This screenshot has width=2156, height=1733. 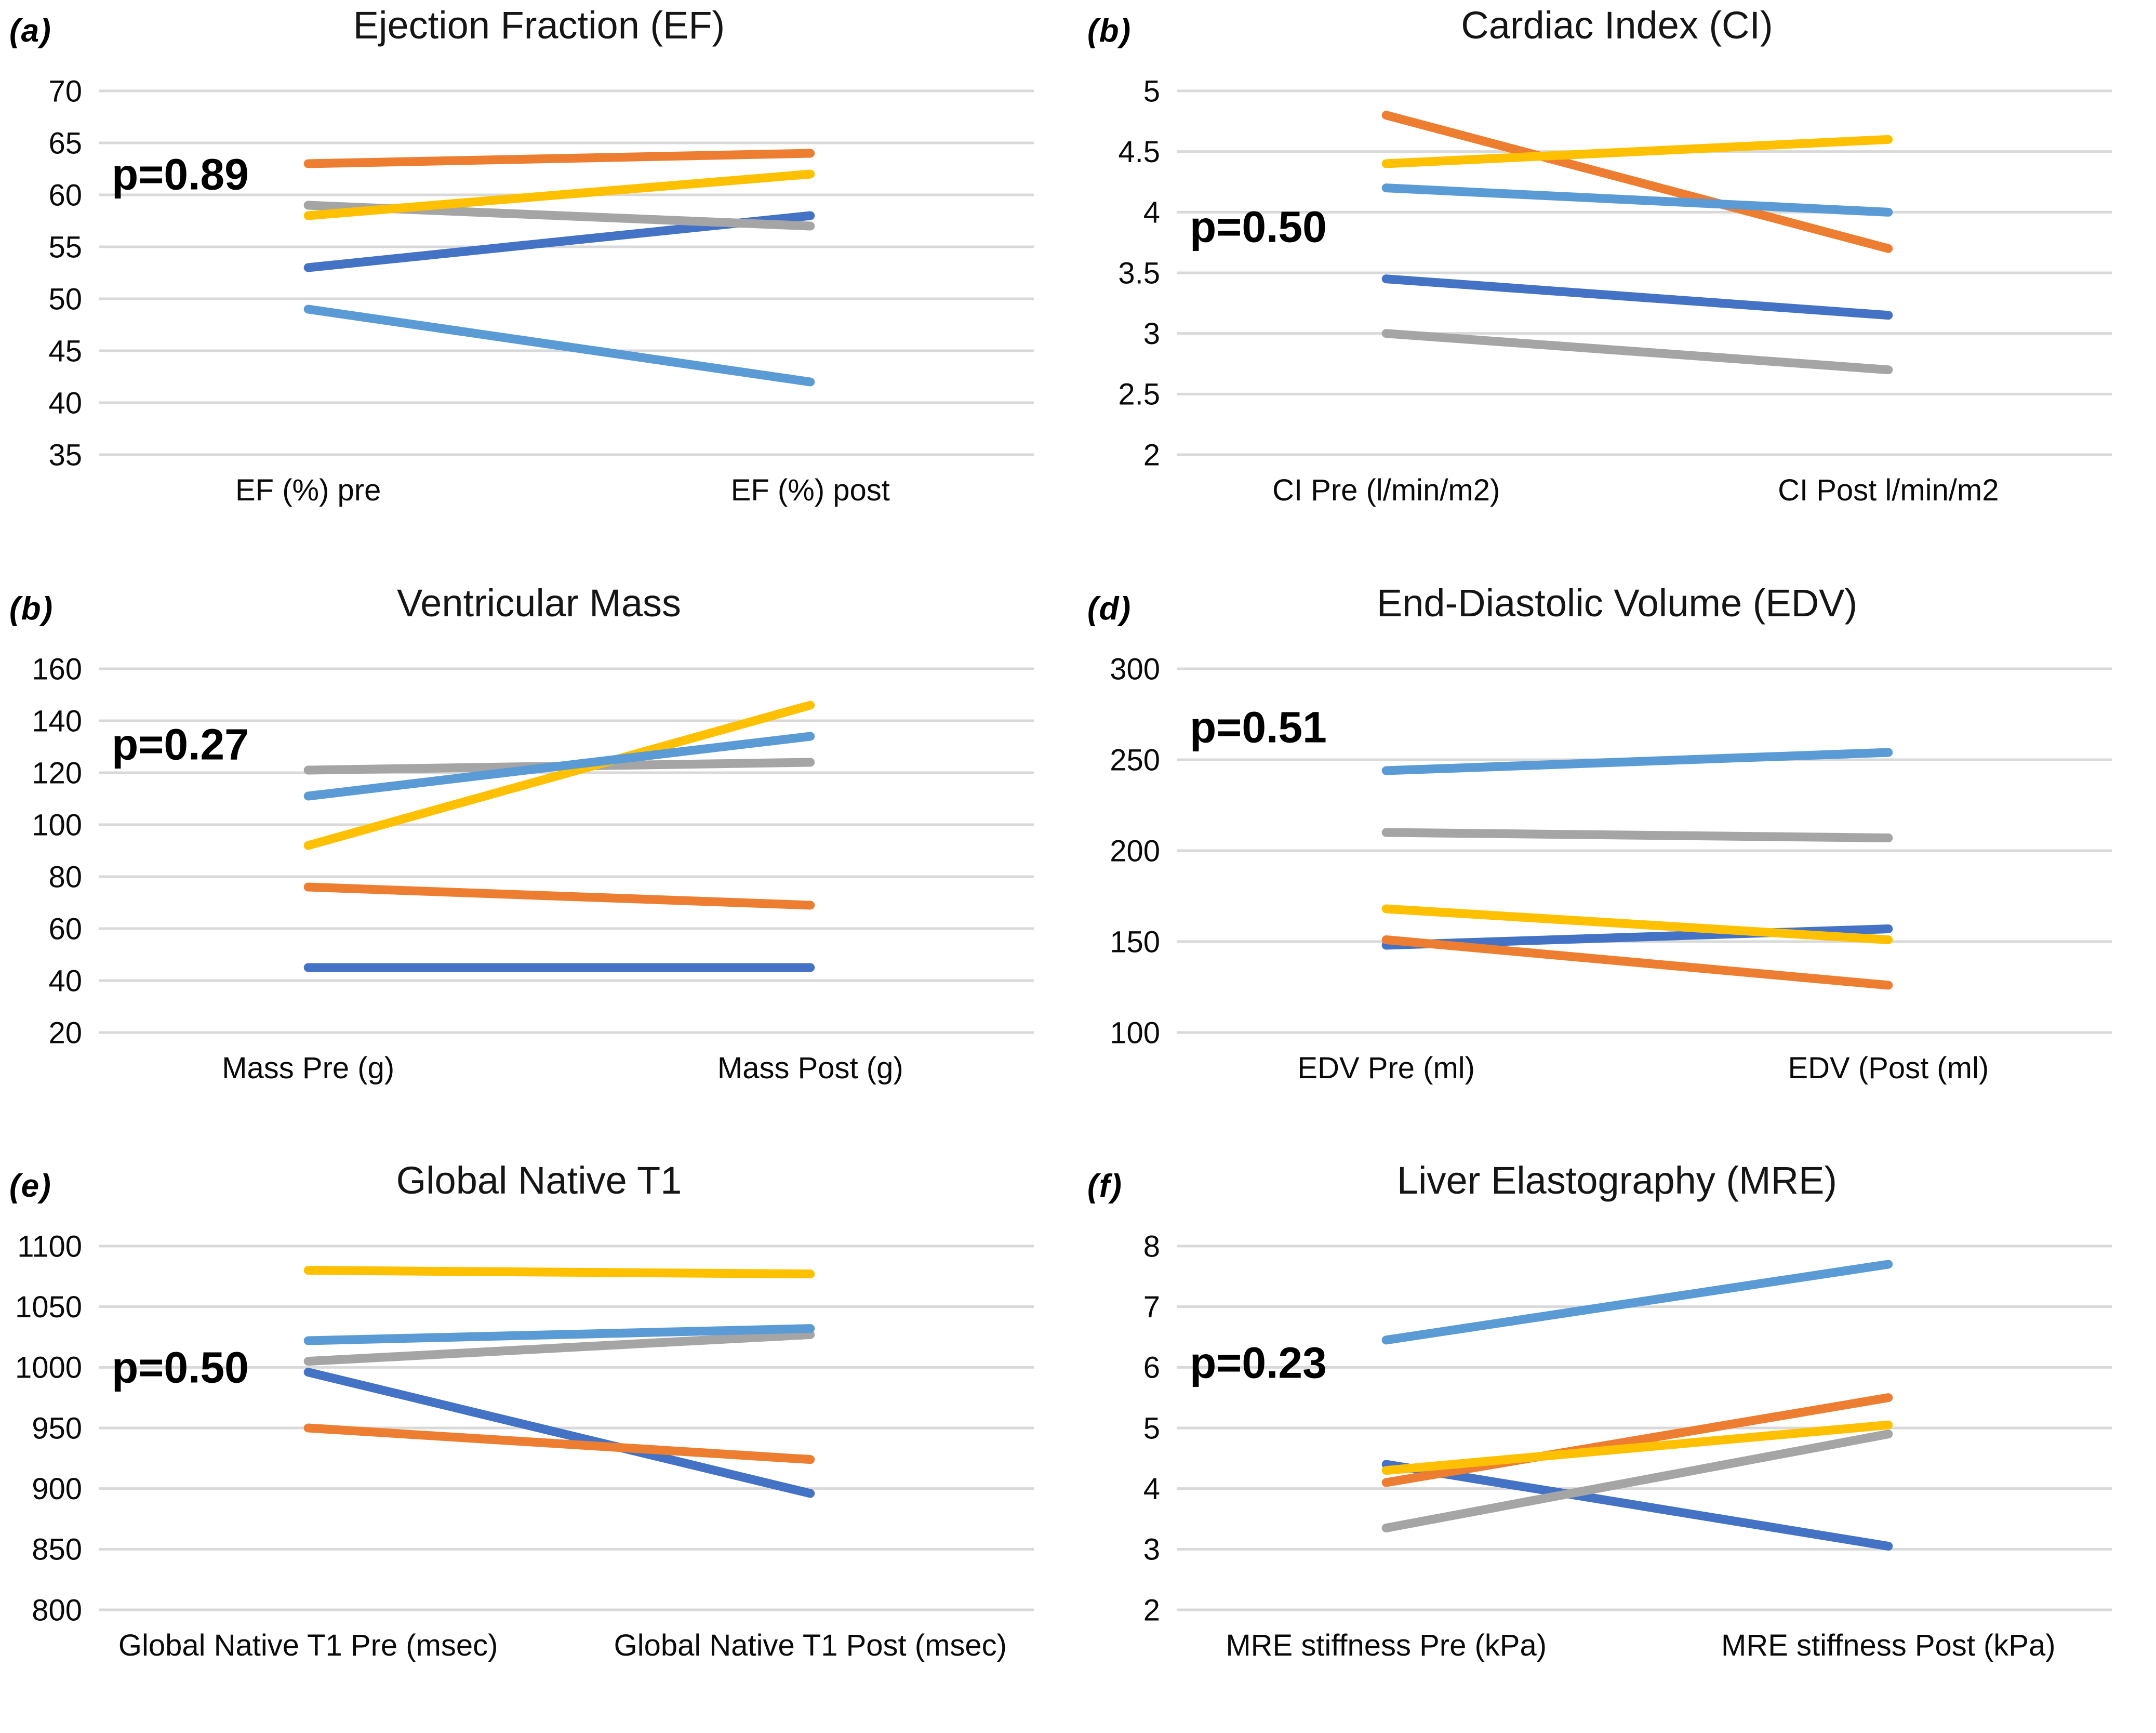 What do you see at coordinates (48, 1368) in the screenshot?
I see `y-tick-label: 1000` at bounding box center [48, 1368].